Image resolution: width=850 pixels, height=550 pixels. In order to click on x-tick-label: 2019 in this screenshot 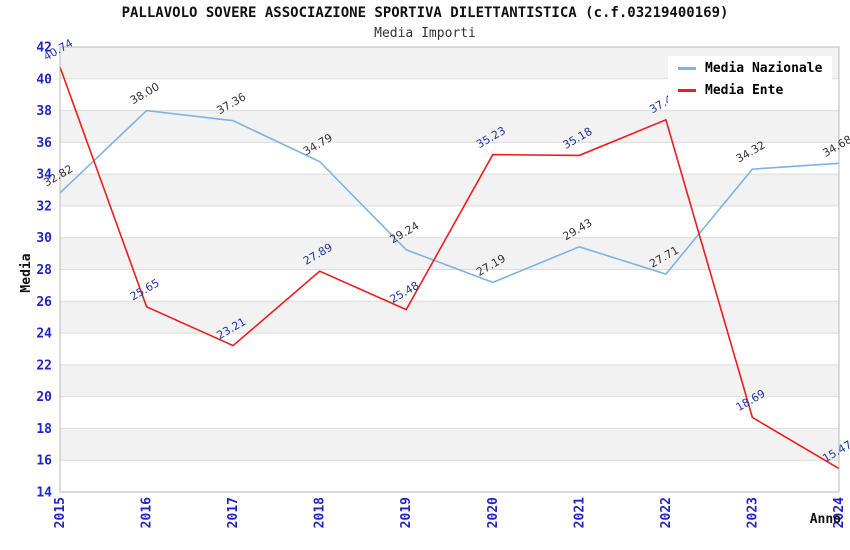, I will do `click(406, 512)`.